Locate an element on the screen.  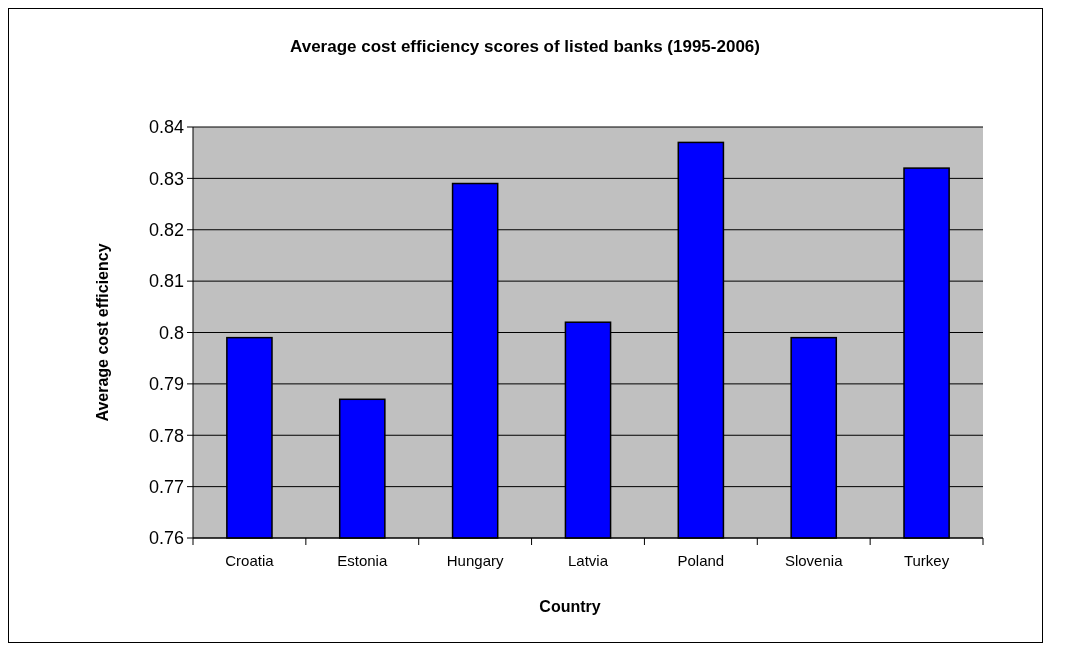
x-tick-label: Estonia is located at coordinates (362, 560).